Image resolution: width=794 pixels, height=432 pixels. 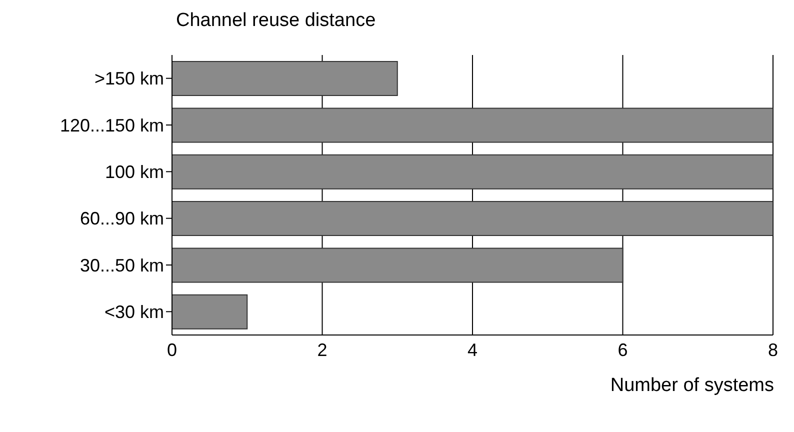 What do you see at coordinates (134, 312) in the screenshot?
I see `y-tick-label: <30 km` at bounding box center [134, 312].